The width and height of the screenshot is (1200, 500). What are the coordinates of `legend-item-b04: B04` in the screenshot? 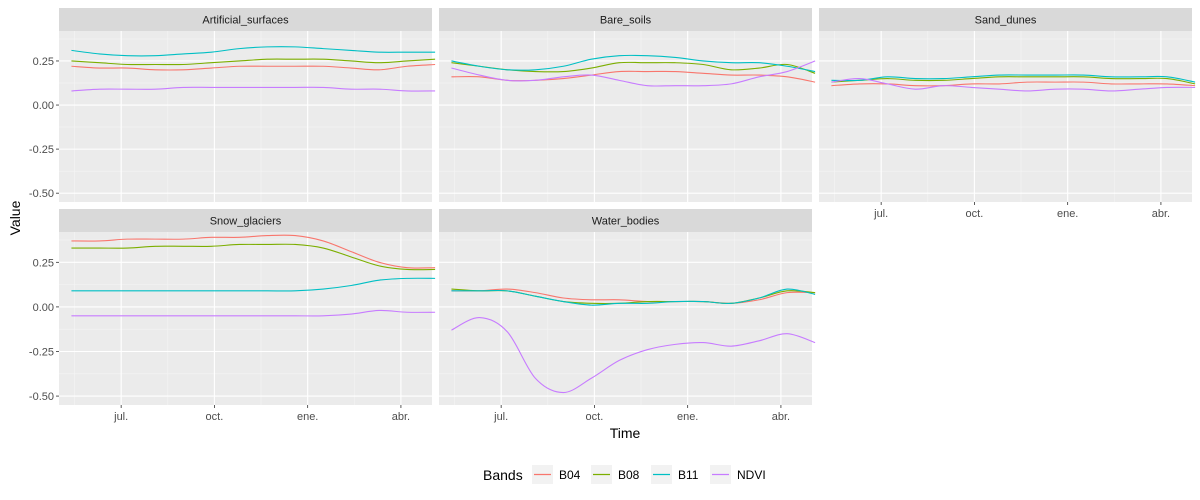 It's located at (556, 474).